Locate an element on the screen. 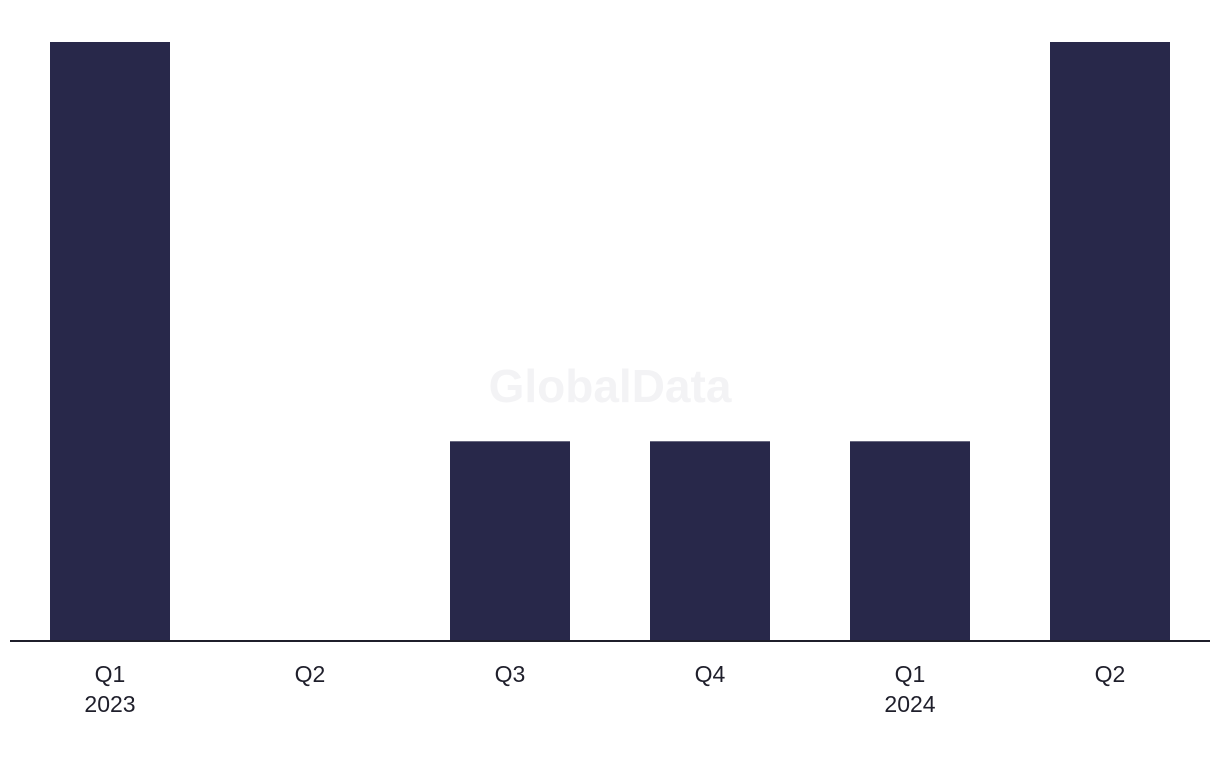 This screenshot has width=1220, height=768. x-tick-quarter-2: Q3 is located at coordinates (510, 674).